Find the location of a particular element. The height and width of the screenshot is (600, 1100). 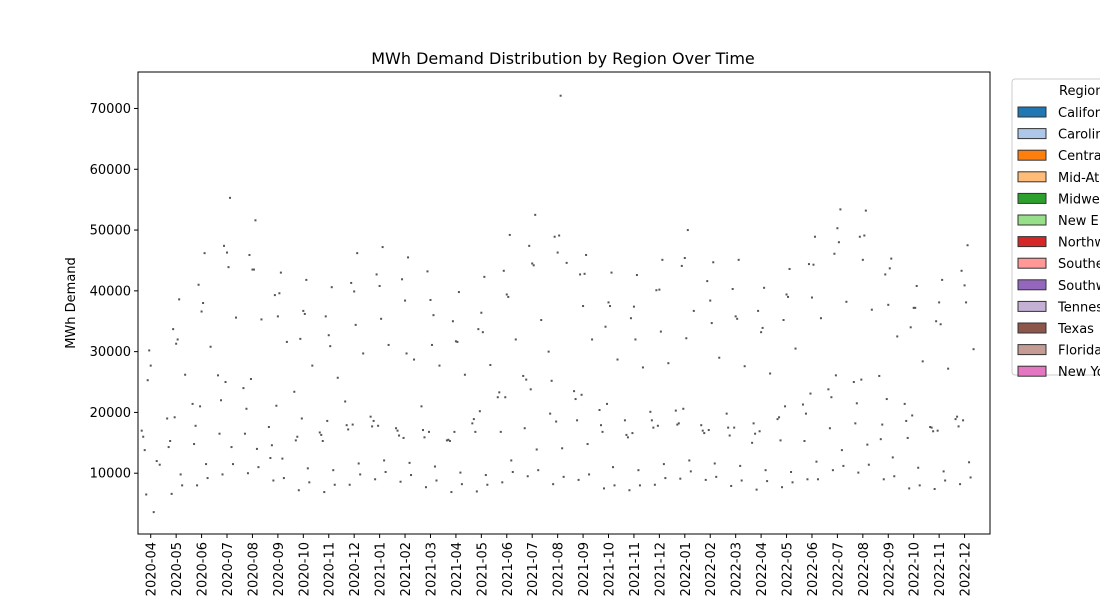

x-tick-label: 2021-10 is located at coordinates (610, 569).